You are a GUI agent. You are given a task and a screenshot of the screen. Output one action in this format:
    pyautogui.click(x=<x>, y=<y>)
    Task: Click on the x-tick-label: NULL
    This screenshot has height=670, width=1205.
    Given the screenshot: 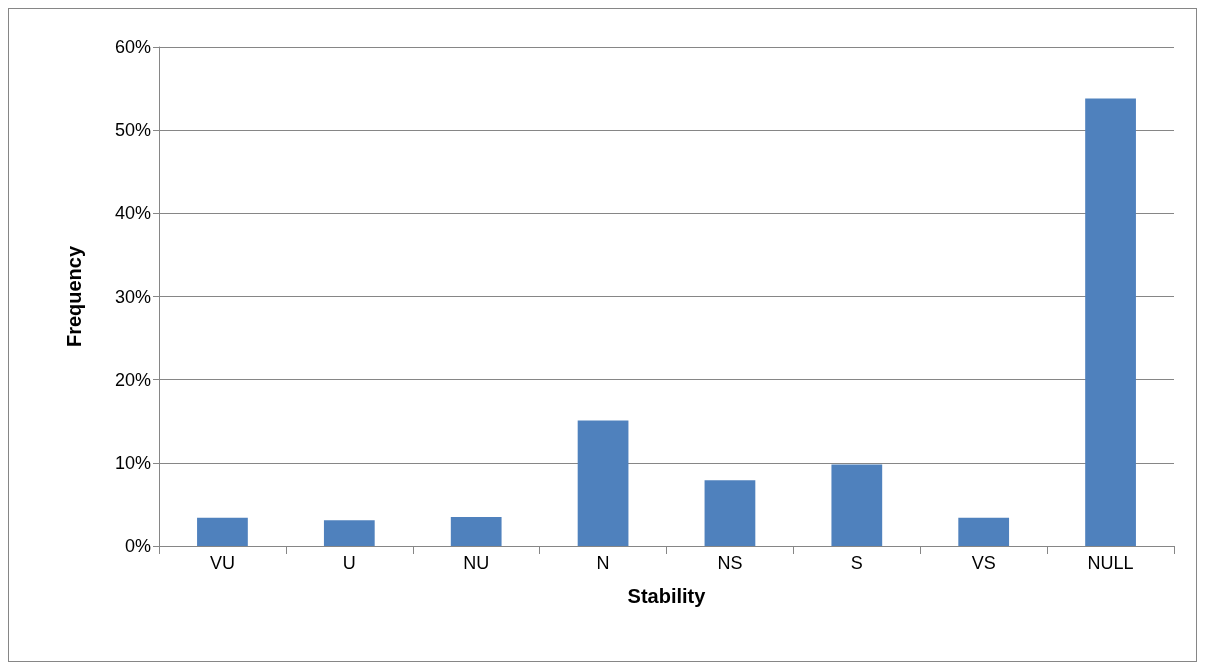 What is the action you would take?
    pyautogui.click(x=1110, y=563)
    